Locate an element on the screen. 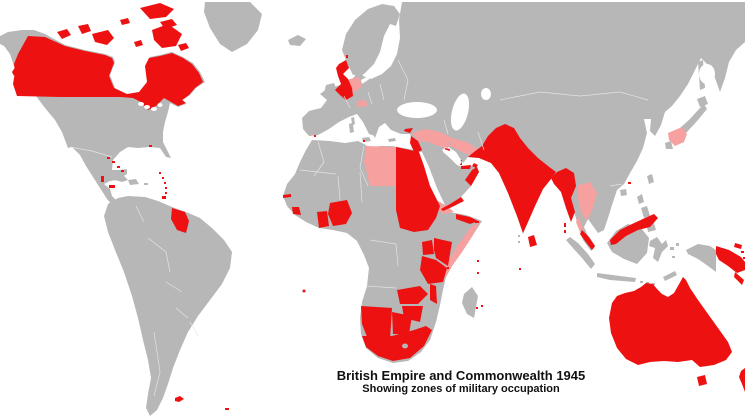  region-puerto-rico is located at coordinates (146, 184).